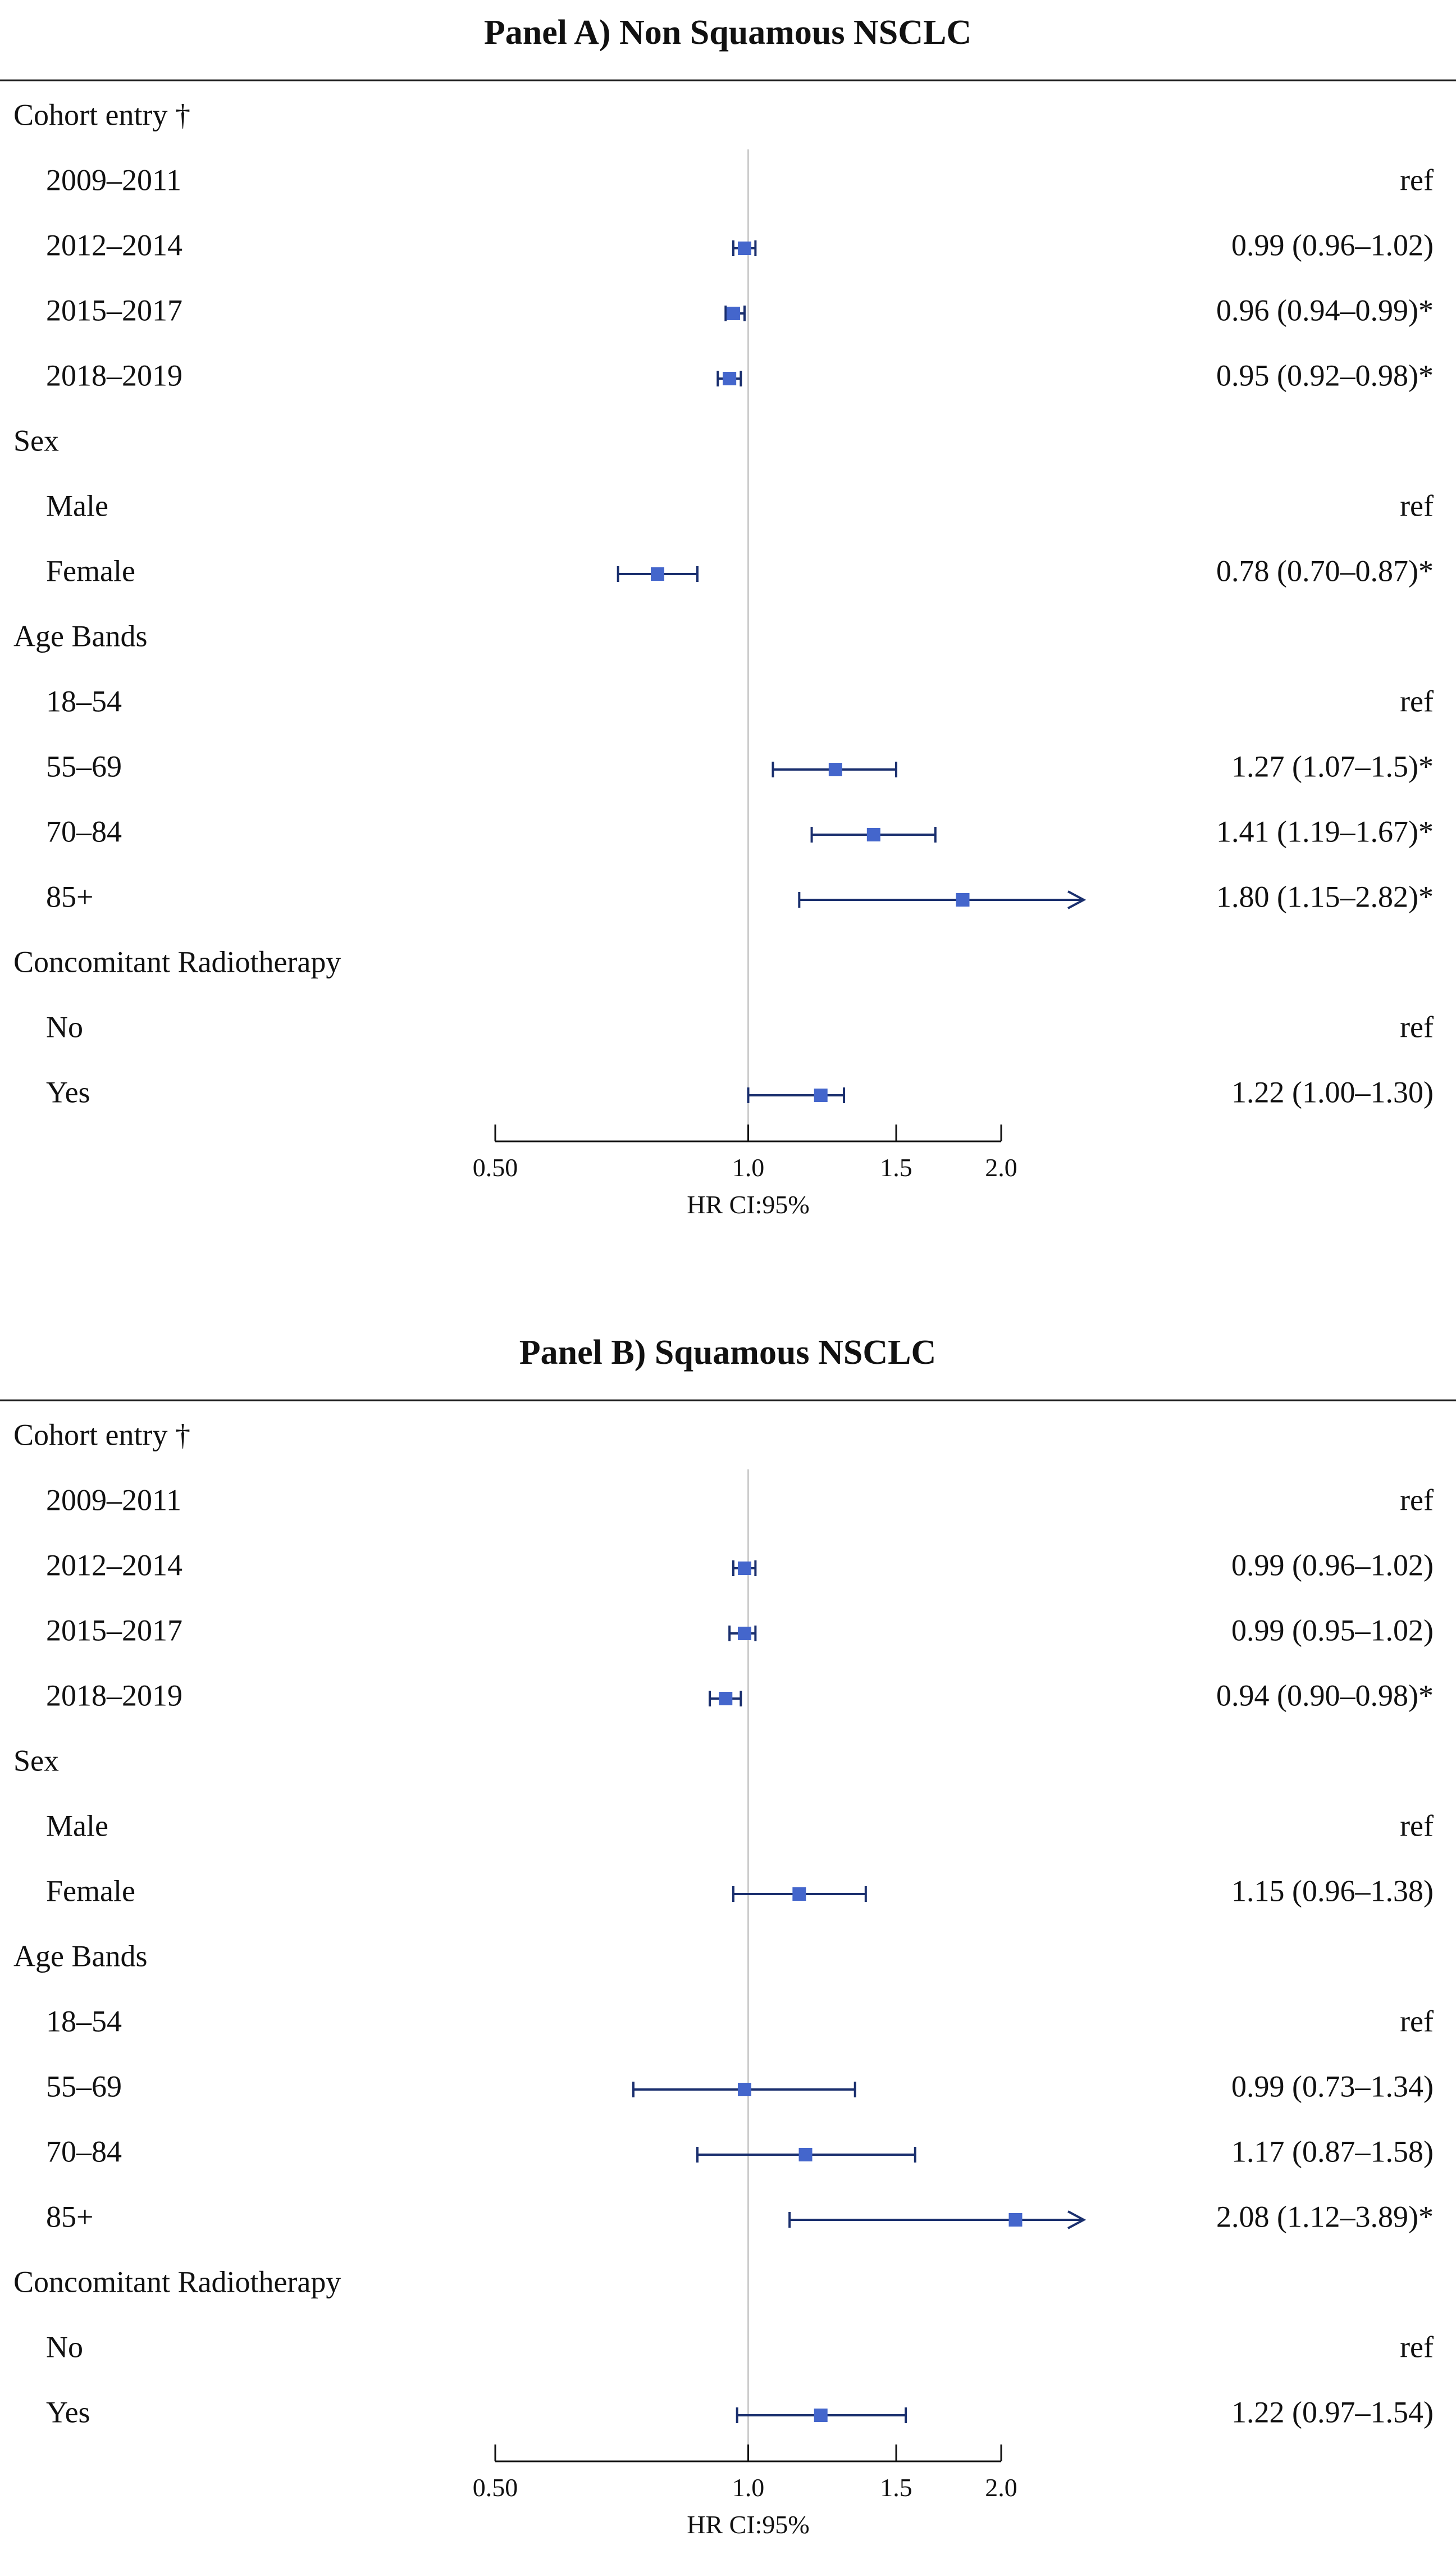 This screenshot has width=1456, height=2572. Describe the element at coordinates (740, 766) in the screenshot. I see `forest-row: 55–69 1.27 (1.07–1.5)*` at that location.